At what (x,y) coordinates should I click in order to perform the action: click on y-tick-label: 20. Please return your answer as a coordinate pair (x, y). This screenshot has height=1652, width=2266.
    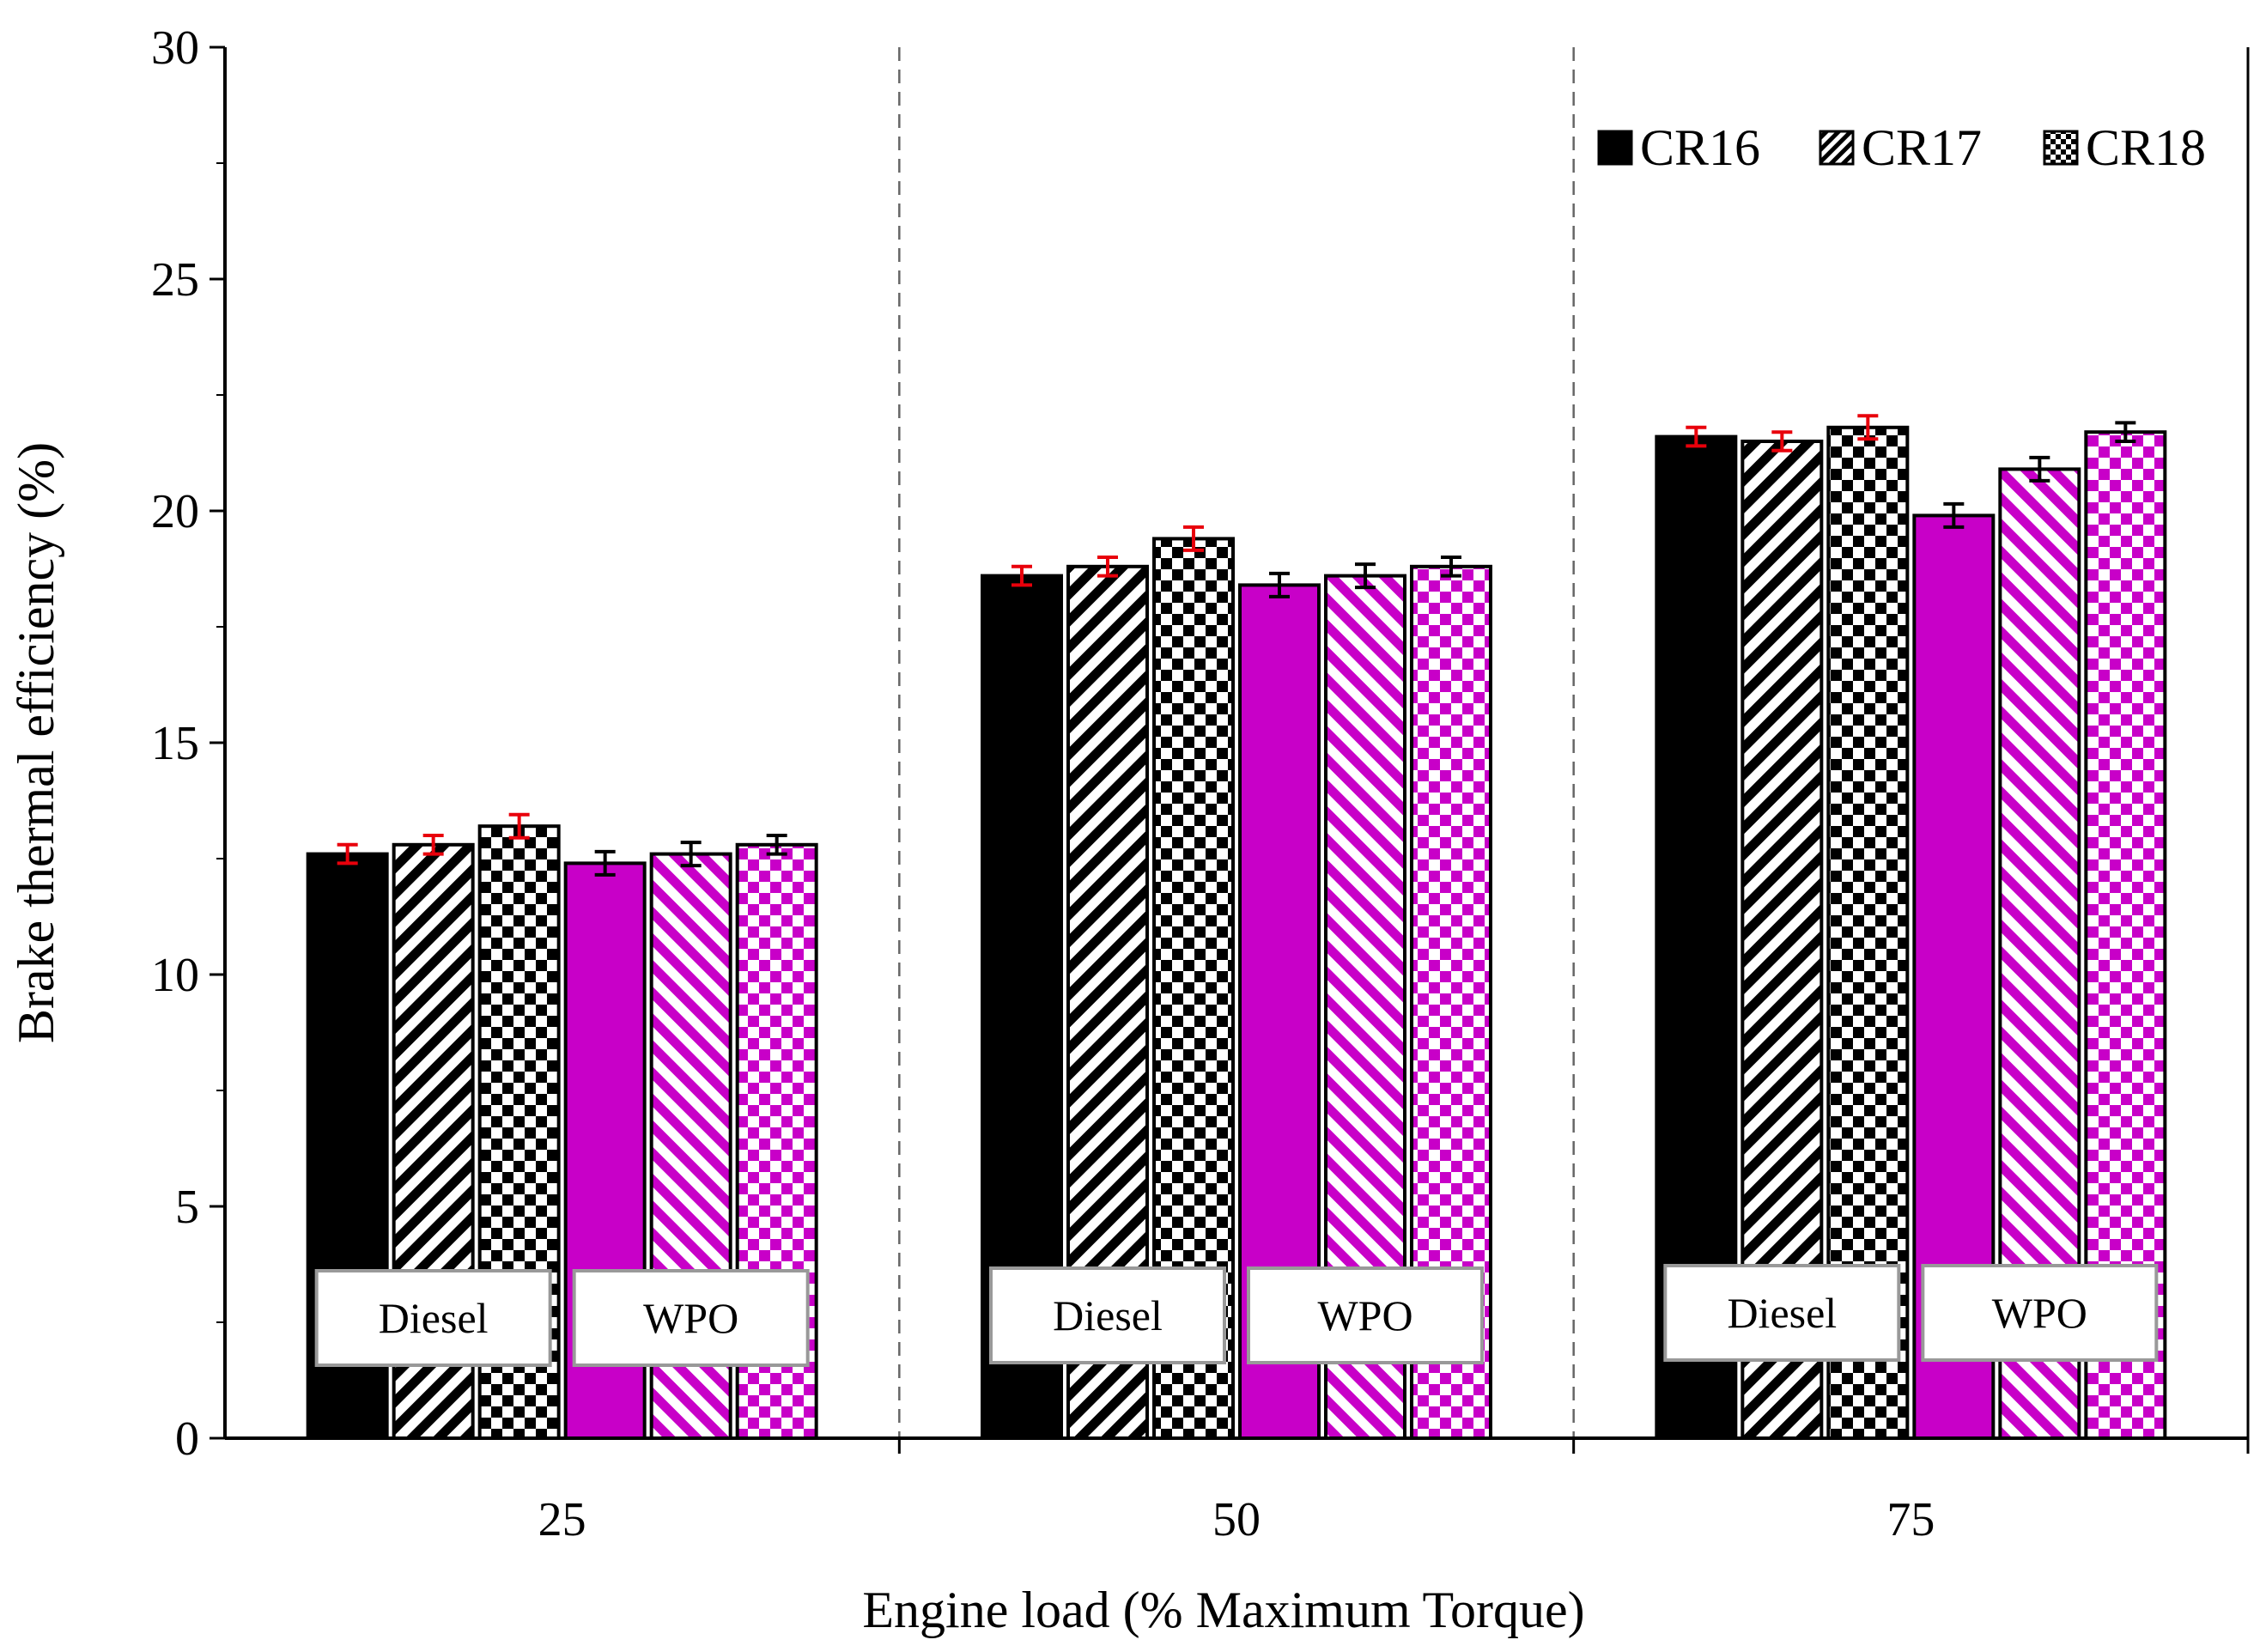
    Looking at the image, I should click on (175, 511).